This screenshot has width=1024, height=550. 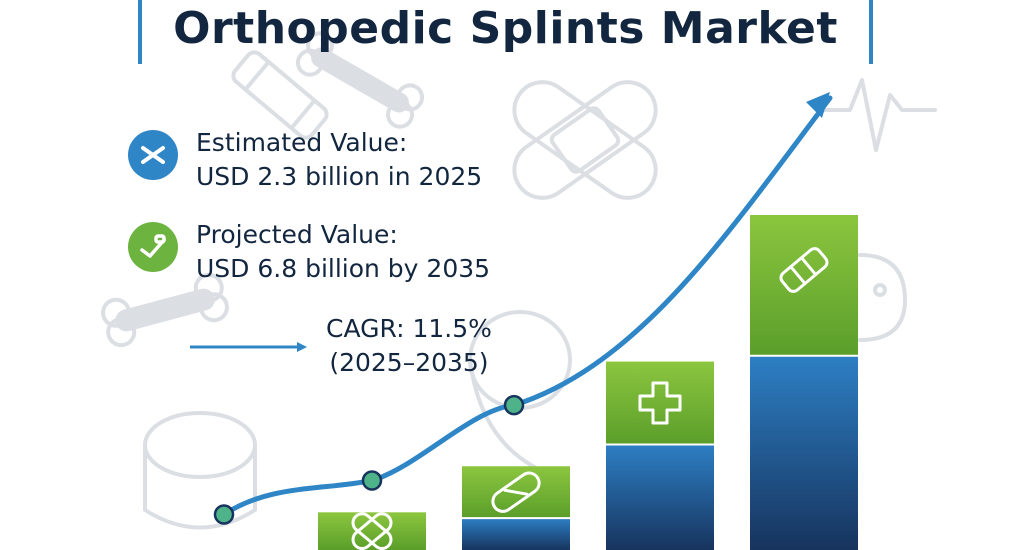 What do you see at coordinates (804, 270) in the screenshot?
I see `splint-wrap-icon` at bounding box center [804, 270].